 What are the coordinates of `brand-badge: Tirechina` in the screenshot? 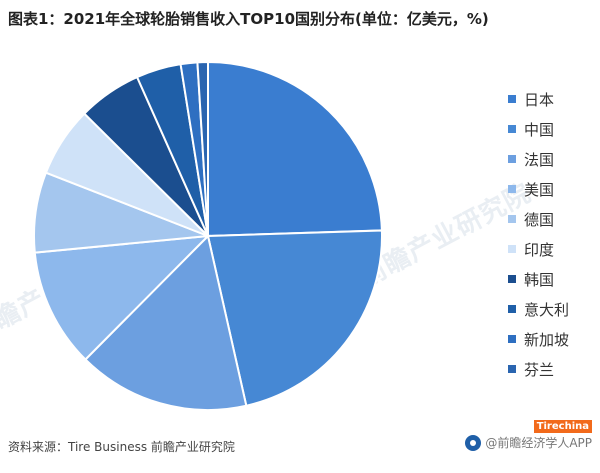 It's located at (562, 426).